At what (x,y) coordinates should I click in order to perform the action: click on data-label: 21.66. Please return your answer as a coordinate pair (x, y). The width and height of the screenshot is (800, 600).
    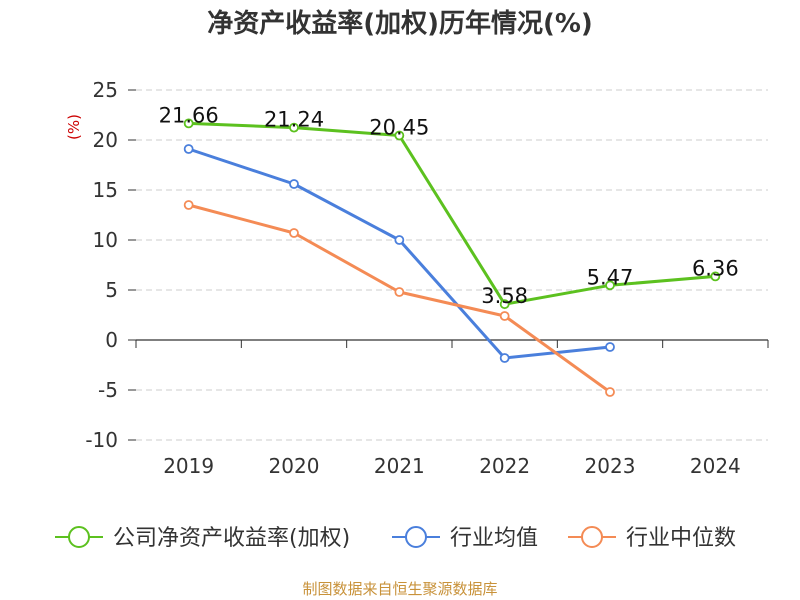
    Looking at the image, I should click on (189, 115).